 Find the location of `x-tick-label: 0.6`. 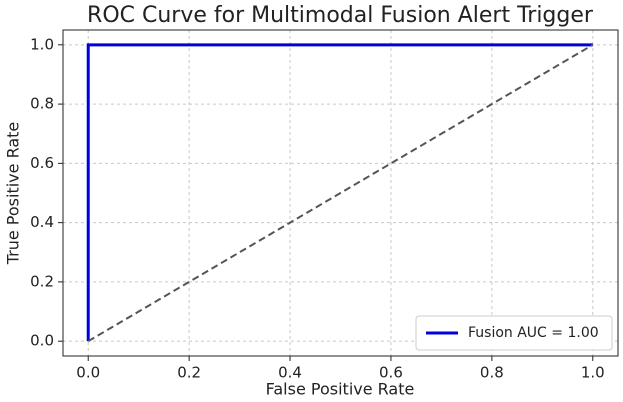

x-tick-label: 0.6 is located at coordinates (391, 373).